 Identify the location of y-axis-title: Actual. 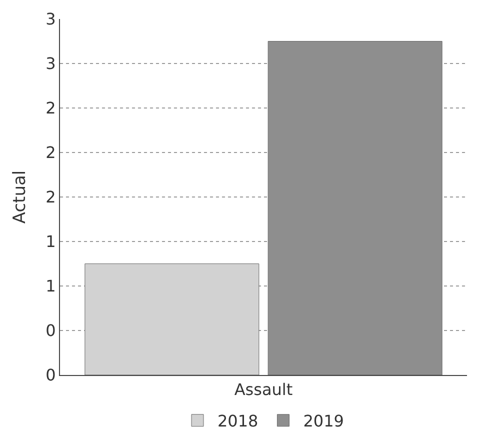
(20, 197).